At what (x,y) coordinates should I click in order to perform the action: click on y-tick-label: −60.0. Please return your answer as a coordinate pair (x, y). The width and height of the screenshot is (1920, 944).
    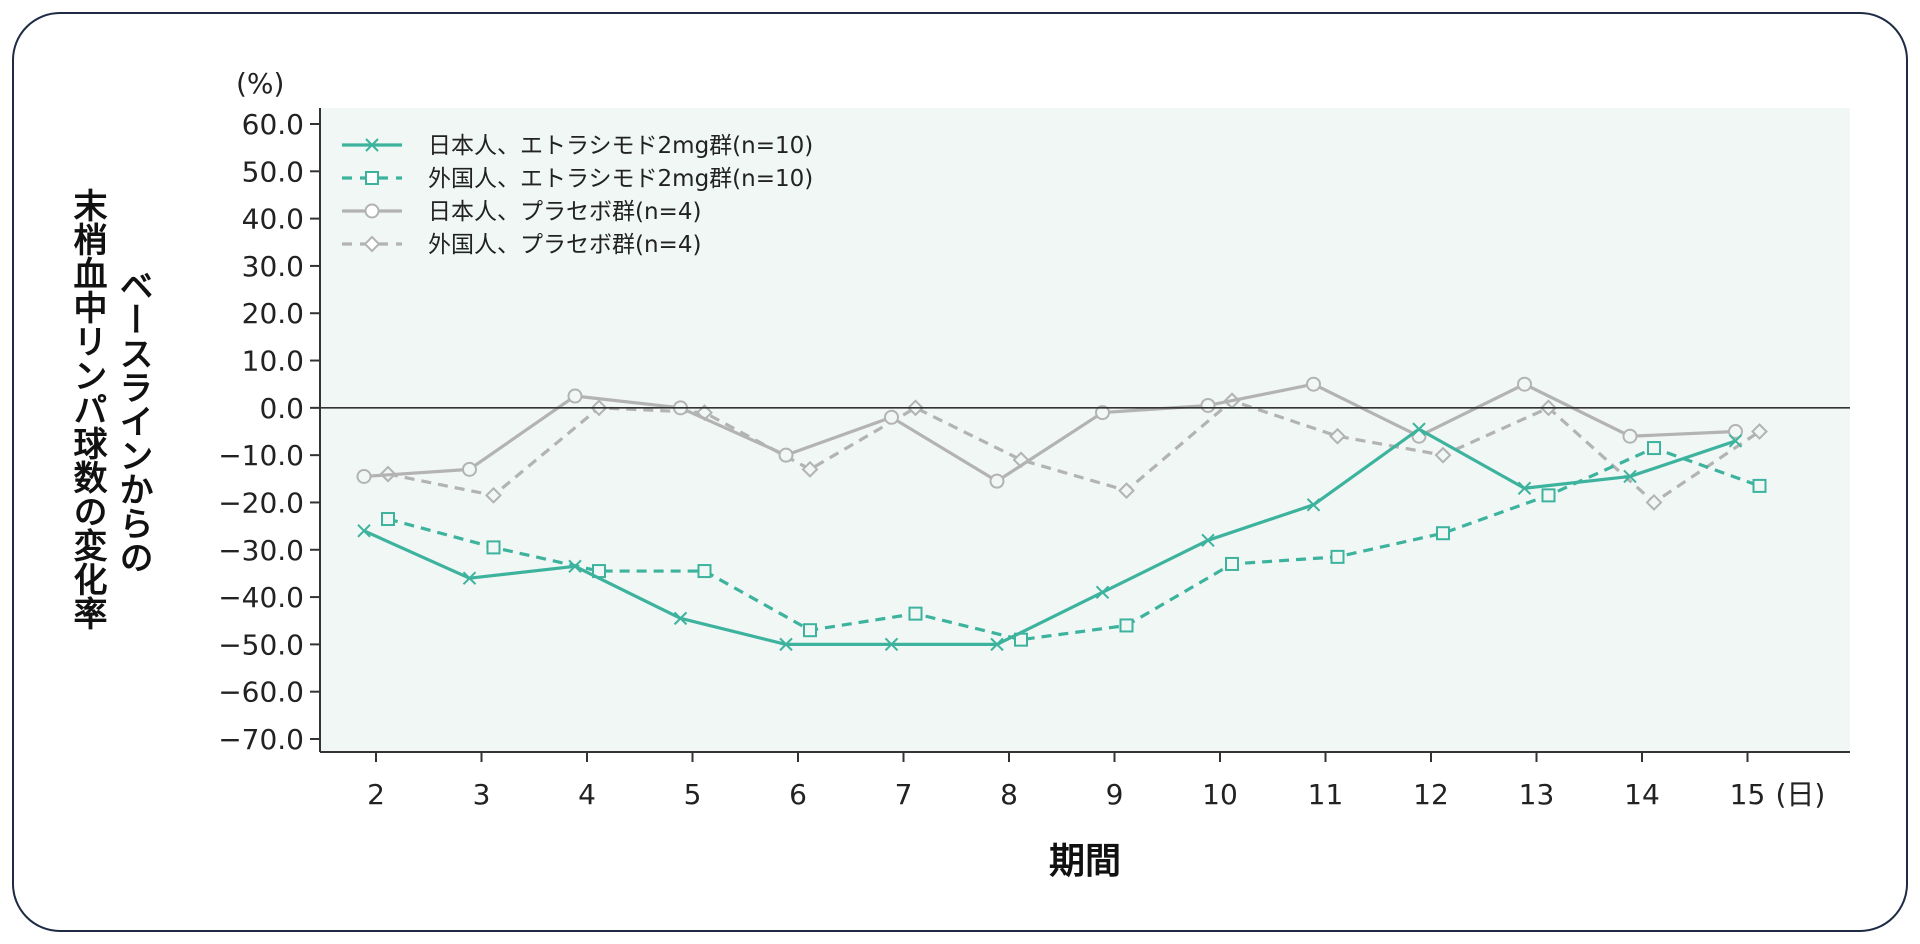
    Looking at the image, I should click on (261, 692).